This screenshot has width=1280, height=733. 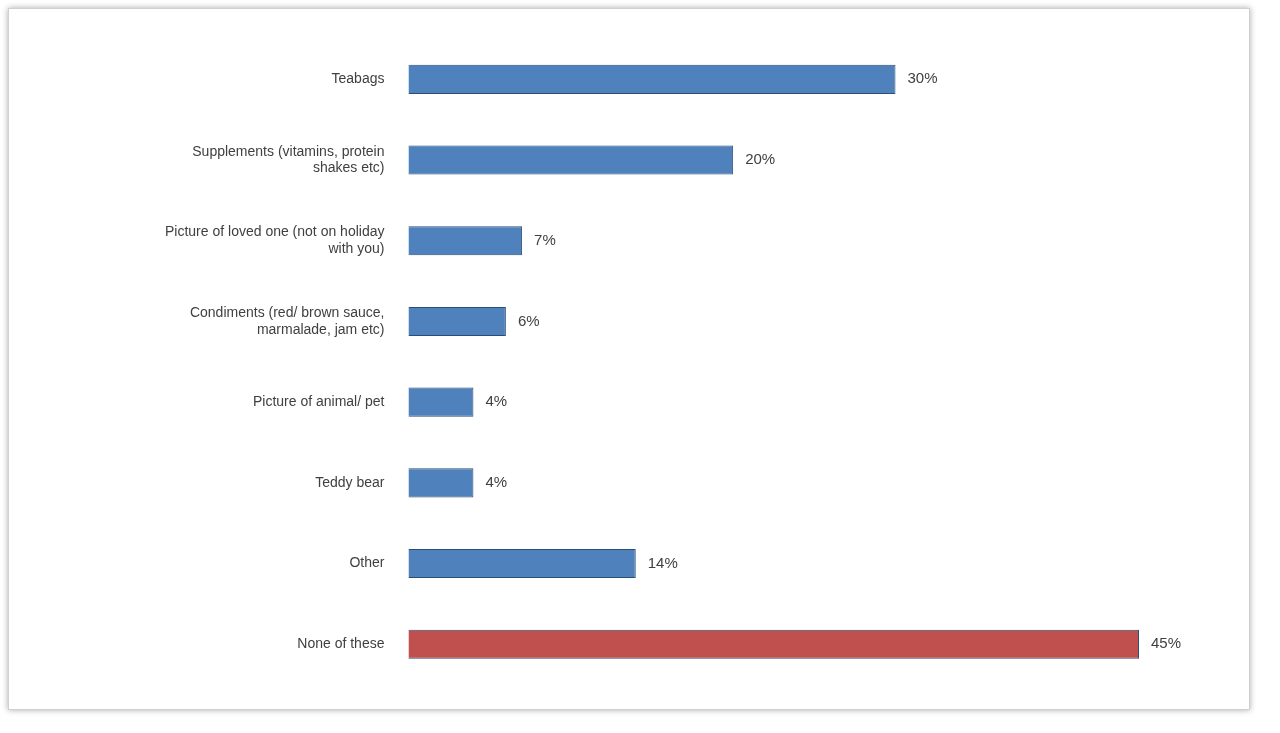 I want to click on data-label: 14%, so click(x=662, y=562).